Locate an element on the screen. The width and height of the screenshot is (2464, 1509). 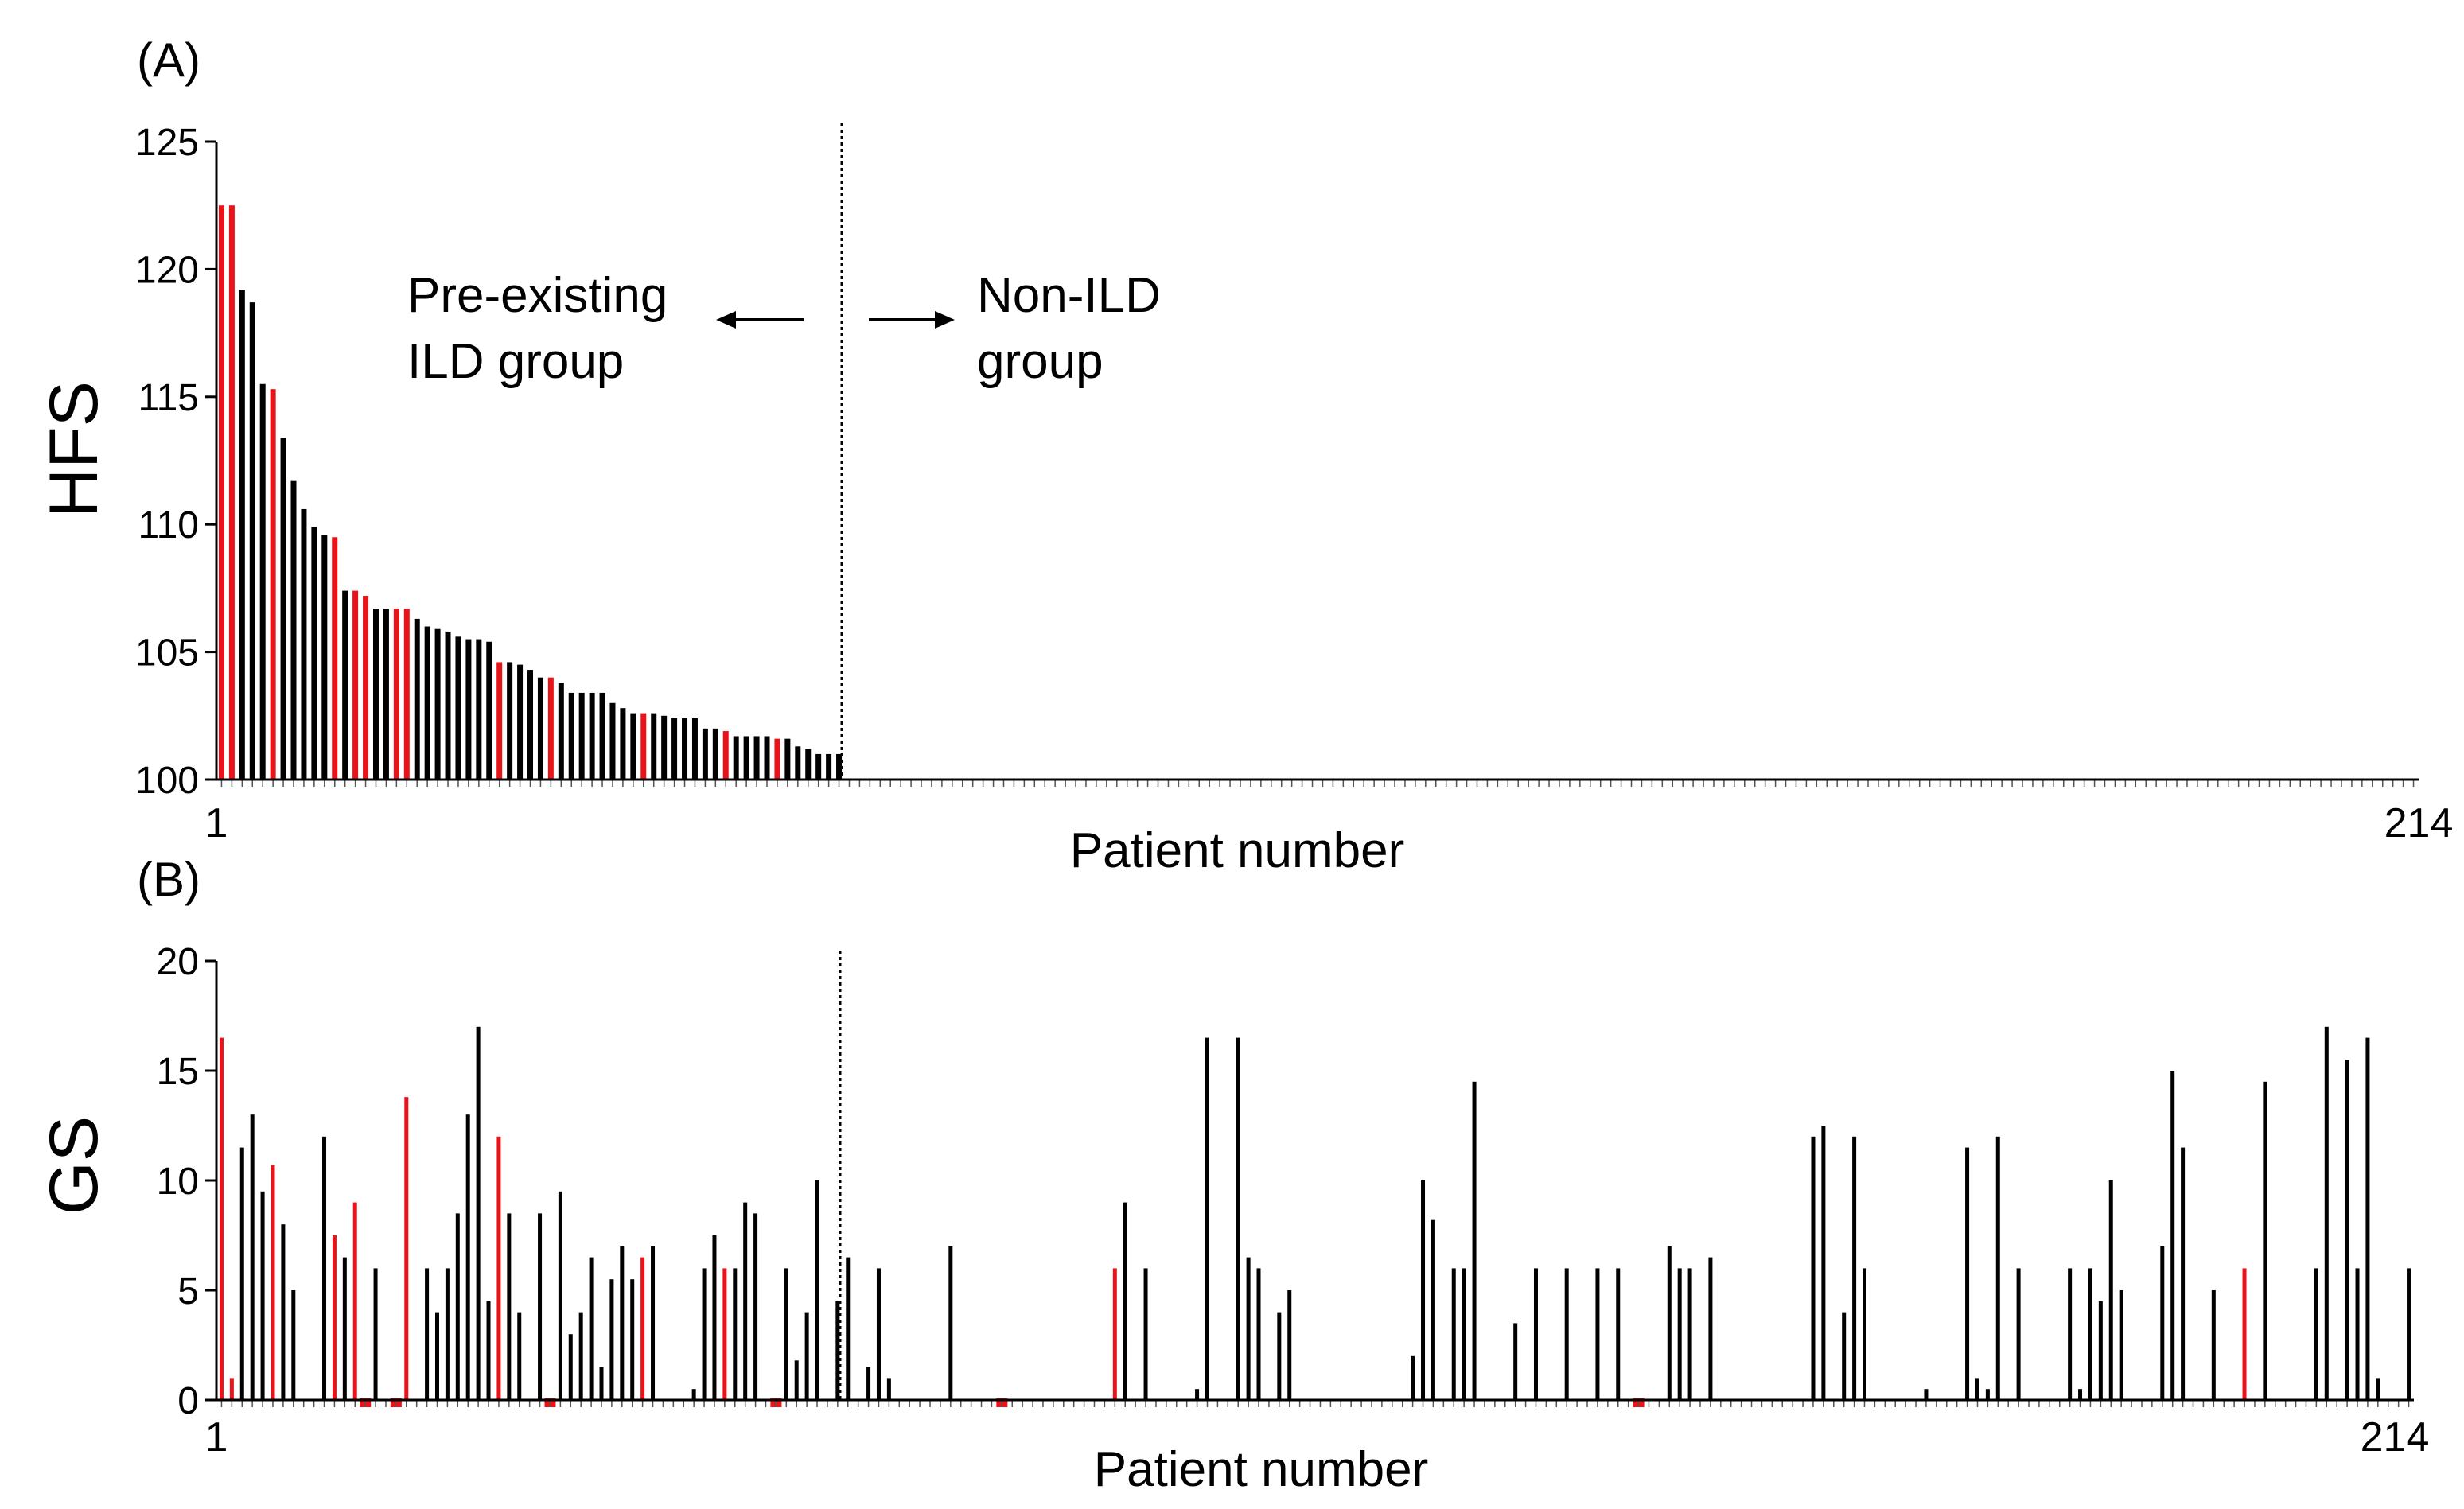
panel-b-x-axis-title: Patient number is located at coordinates (1261, 1469).